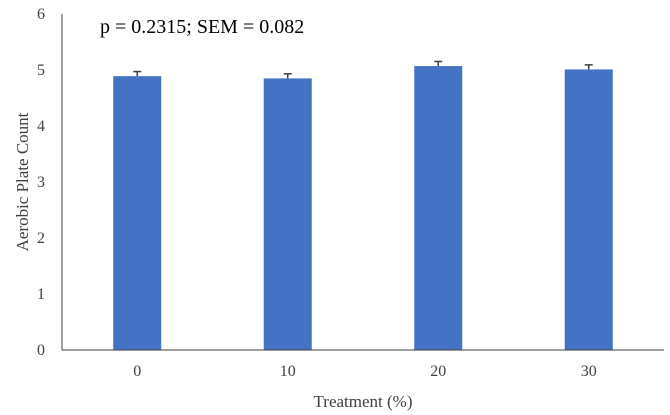 The image size is (670, 415). Describe the element at coordinates (363, 69) in the screenshot. I see `error-bars` at that location.